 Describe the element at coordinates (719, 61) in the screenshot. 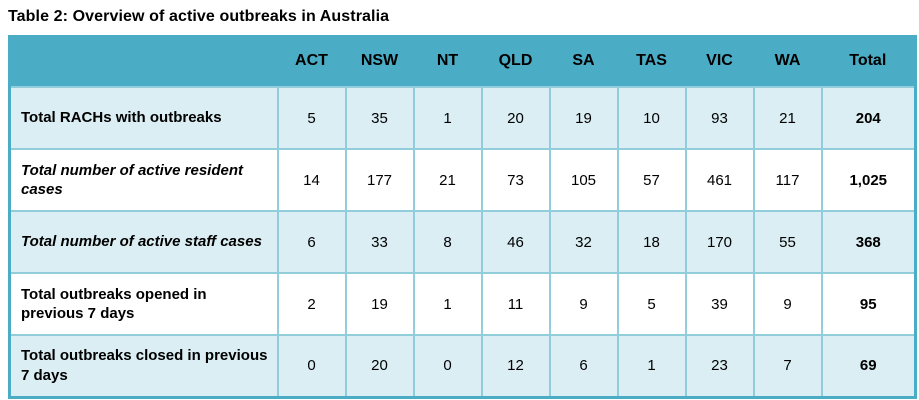

I see `column-header-vic: VIC` at that location.